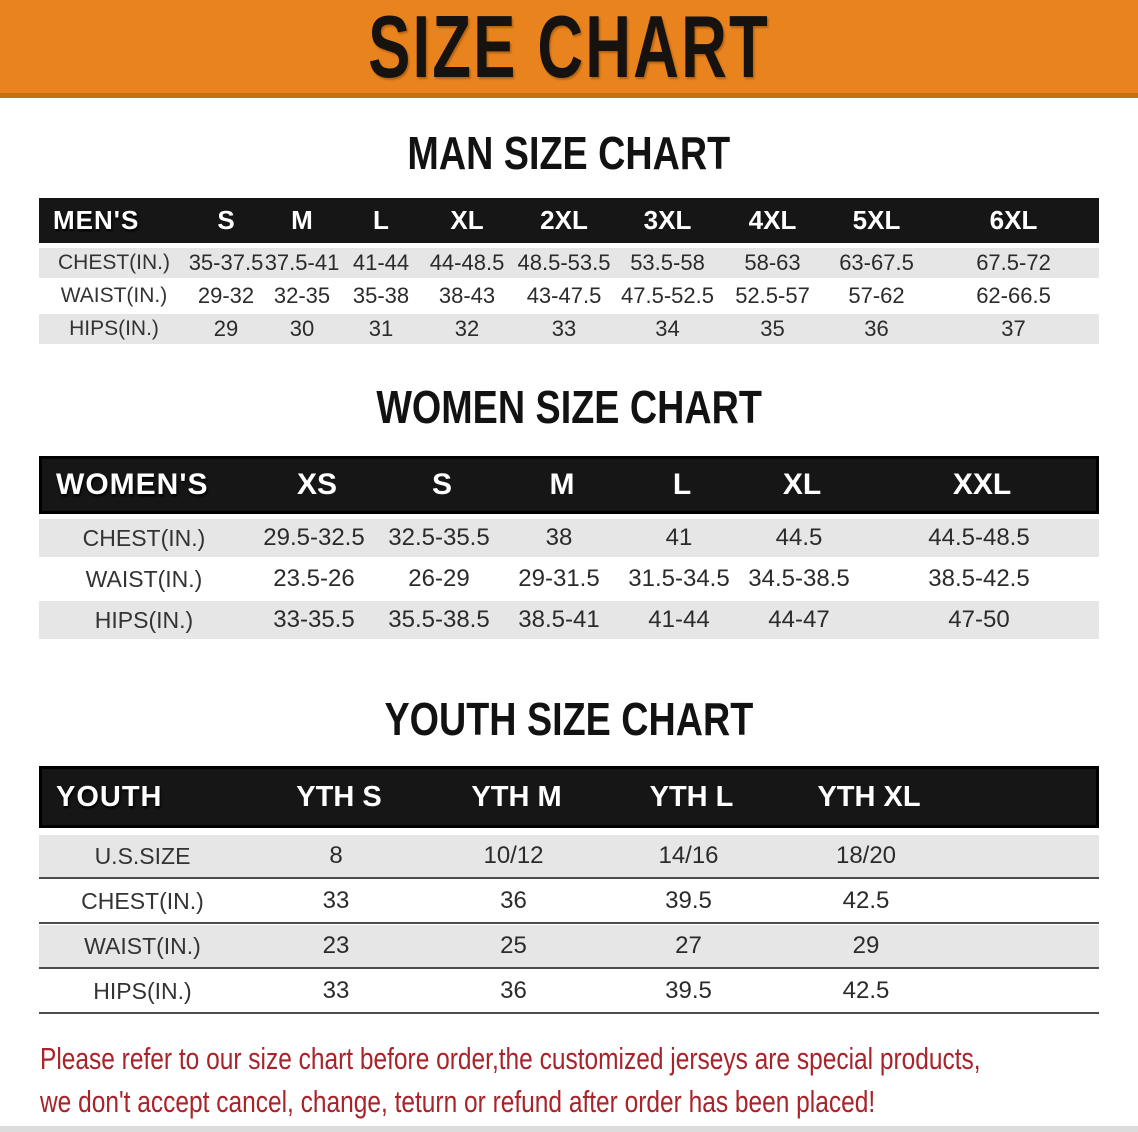 Image resolution: width=1138 pixels, height=1132 pixels. What do you see at coordinates (772, 220) in the screenshot?
I see `column-header: 4XL` at bounding box center [772, 220].